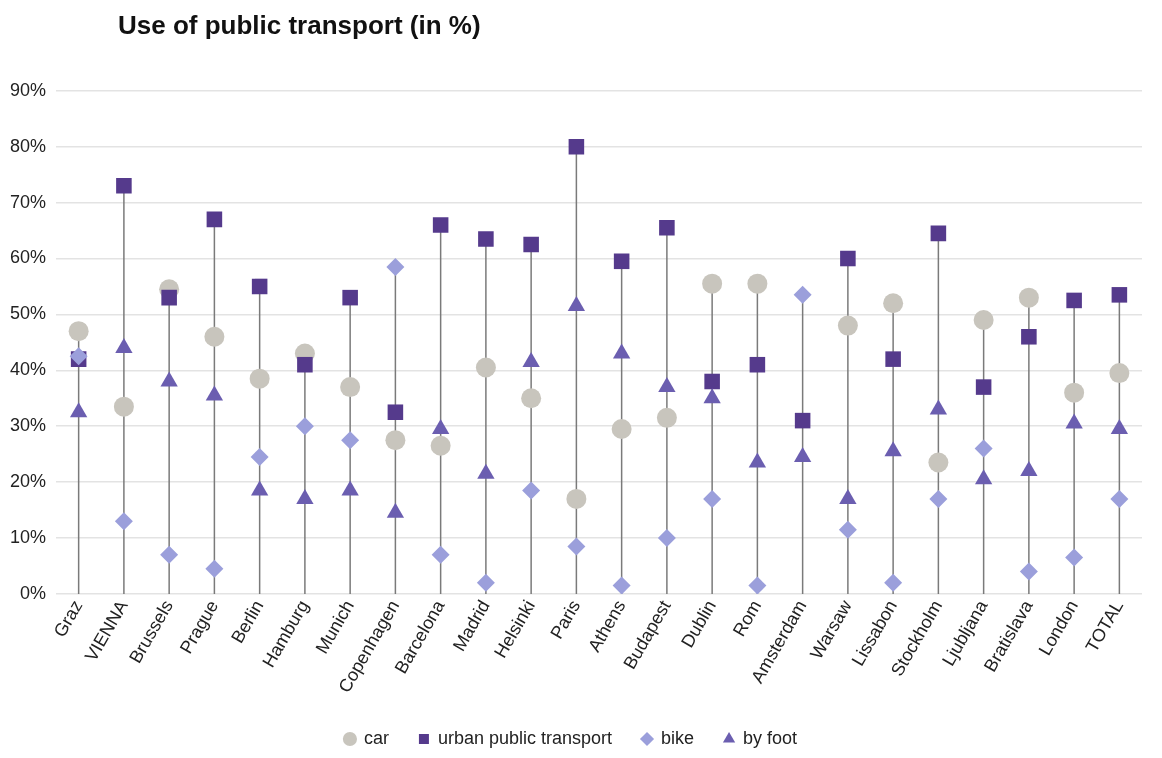  What do you see at coordinates (678, 737) in the screenshot?
I see `legend-label: bike` at bounding box center [678, 737].